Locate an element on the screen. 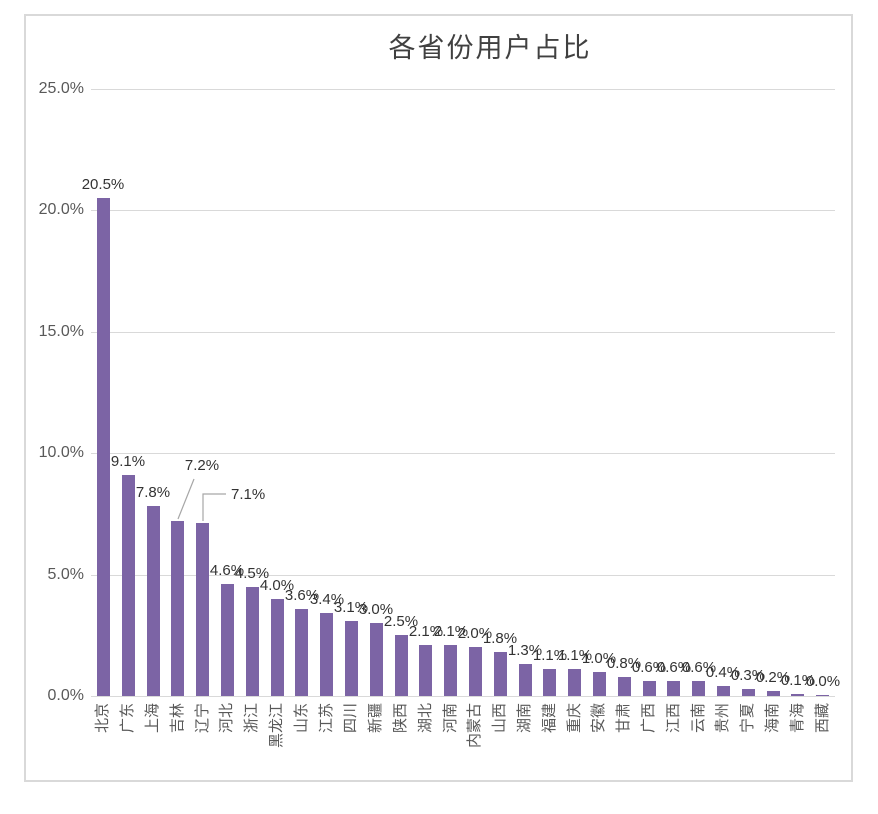 Image resolution: width=878 pixels, height=814 pixels. x-axis-category-label: 贵州 is located at coordinates (722, 718).